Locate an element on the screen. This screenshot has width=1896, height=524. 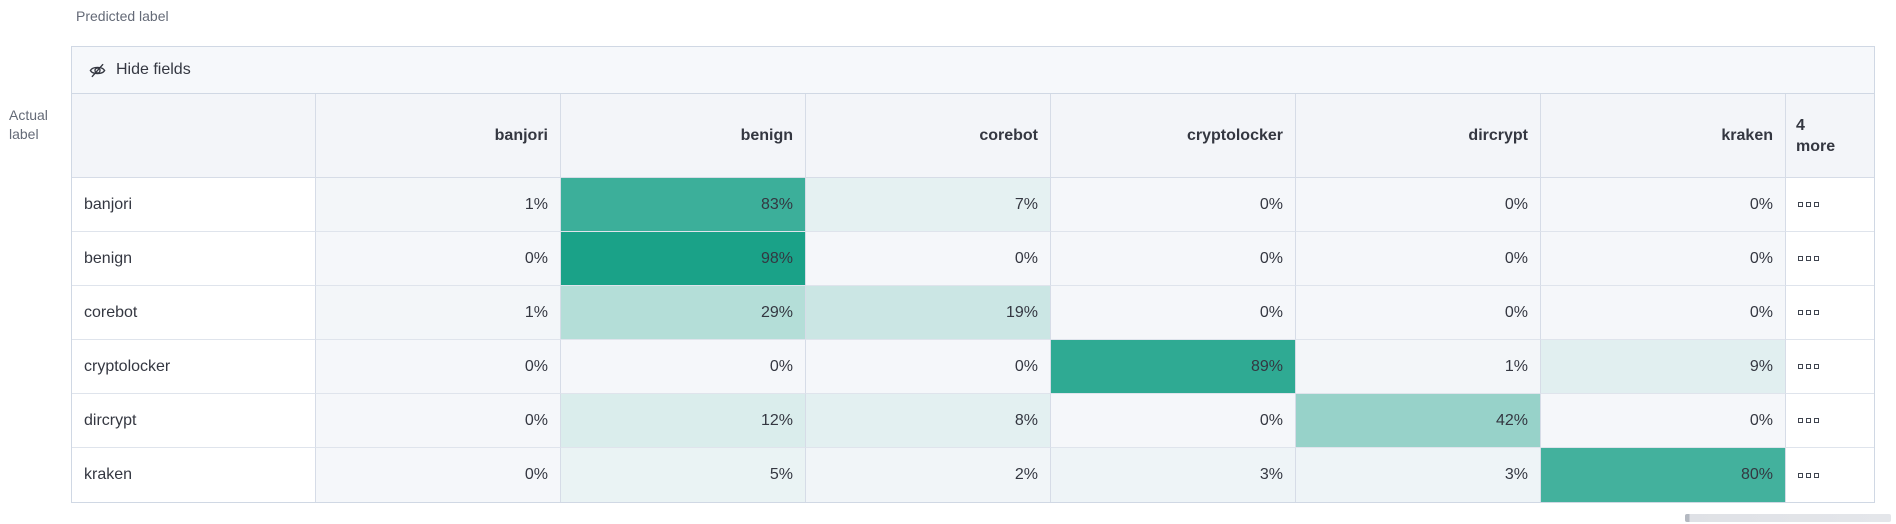
cell-benign-kraken: 0% is located at coordinates (1663, 259).